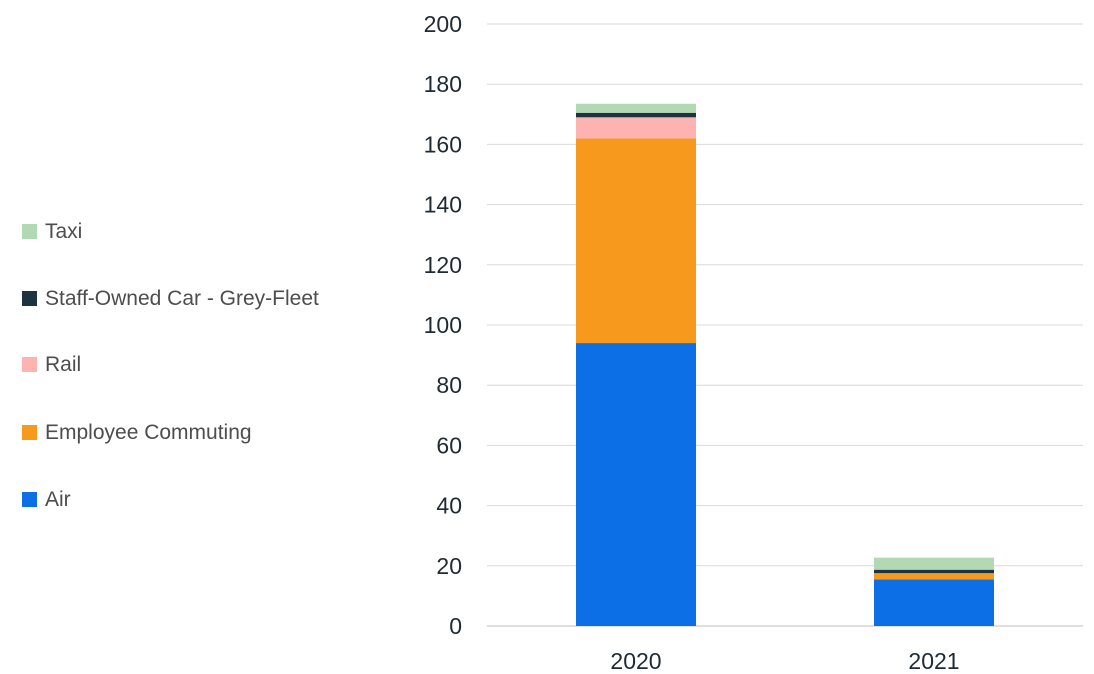 This screenshot has width=1094, height=674. What do you see at coordinates (449, 506) in the screenshot?
I see `y-tick-label: 40` at bounding box center [449, 506].